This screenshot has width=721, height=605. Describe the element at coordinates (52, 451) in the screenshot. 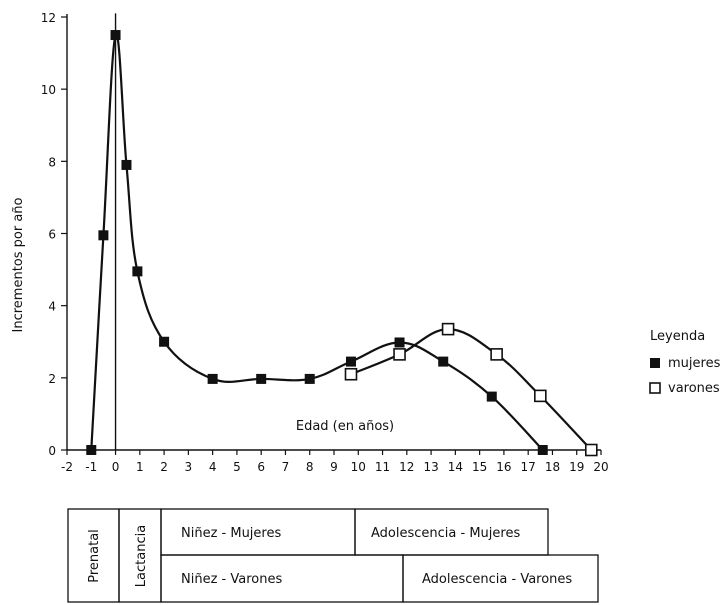

I see `y-tick-label: 0` at that location.